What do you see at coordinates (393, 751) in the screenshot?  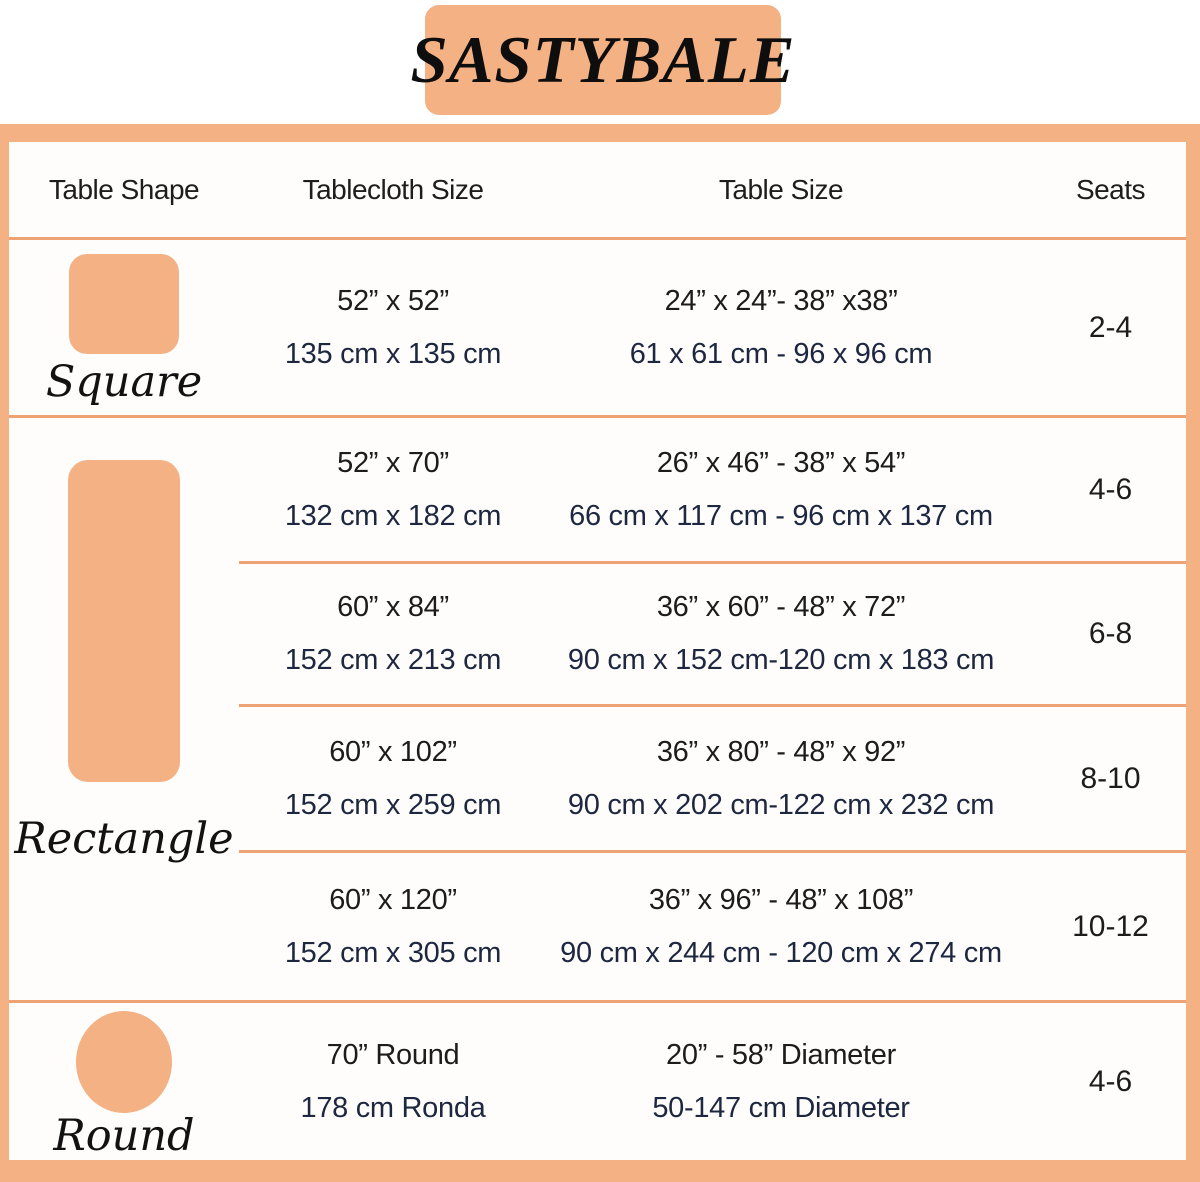 I see `tablecloth-size-inches: 60” x 102”` at bounding box center [393, 751].